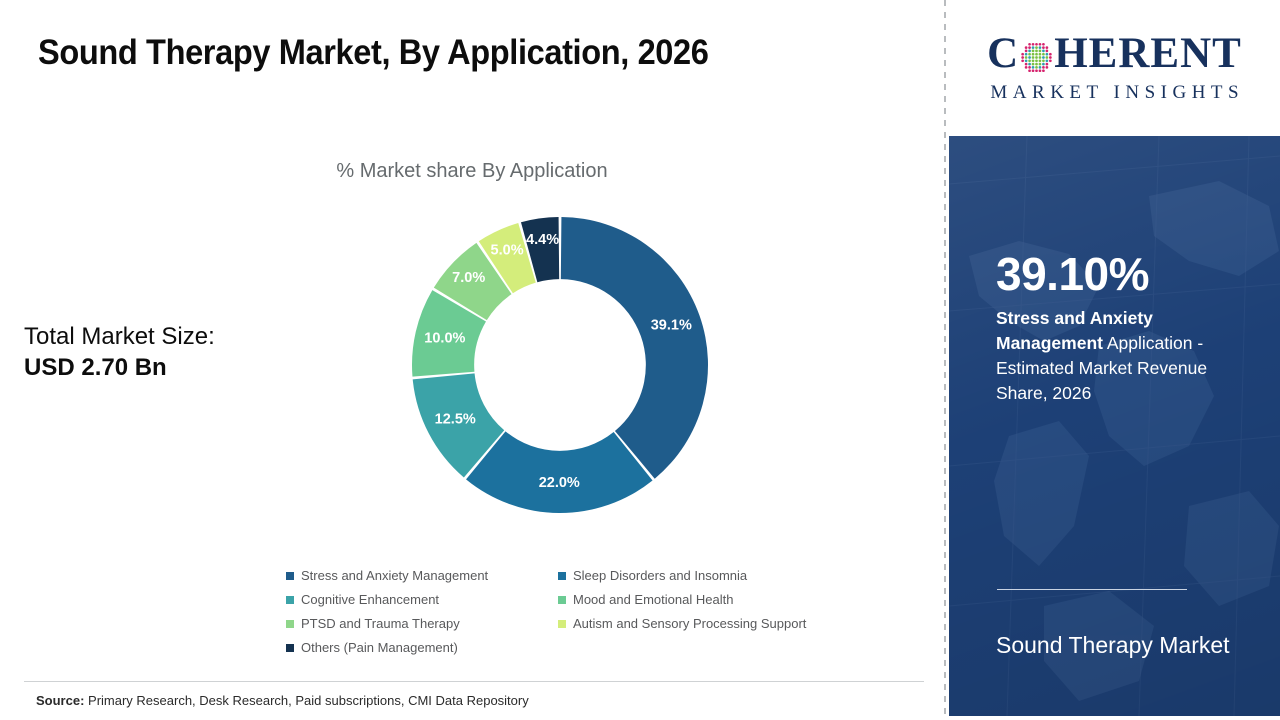 The image size is (1280, 720). What do you see at coordinates (1073, 274) in the screenshot?
I see `highlight-percent: 39.10%` at bounding box center [1073, 274].